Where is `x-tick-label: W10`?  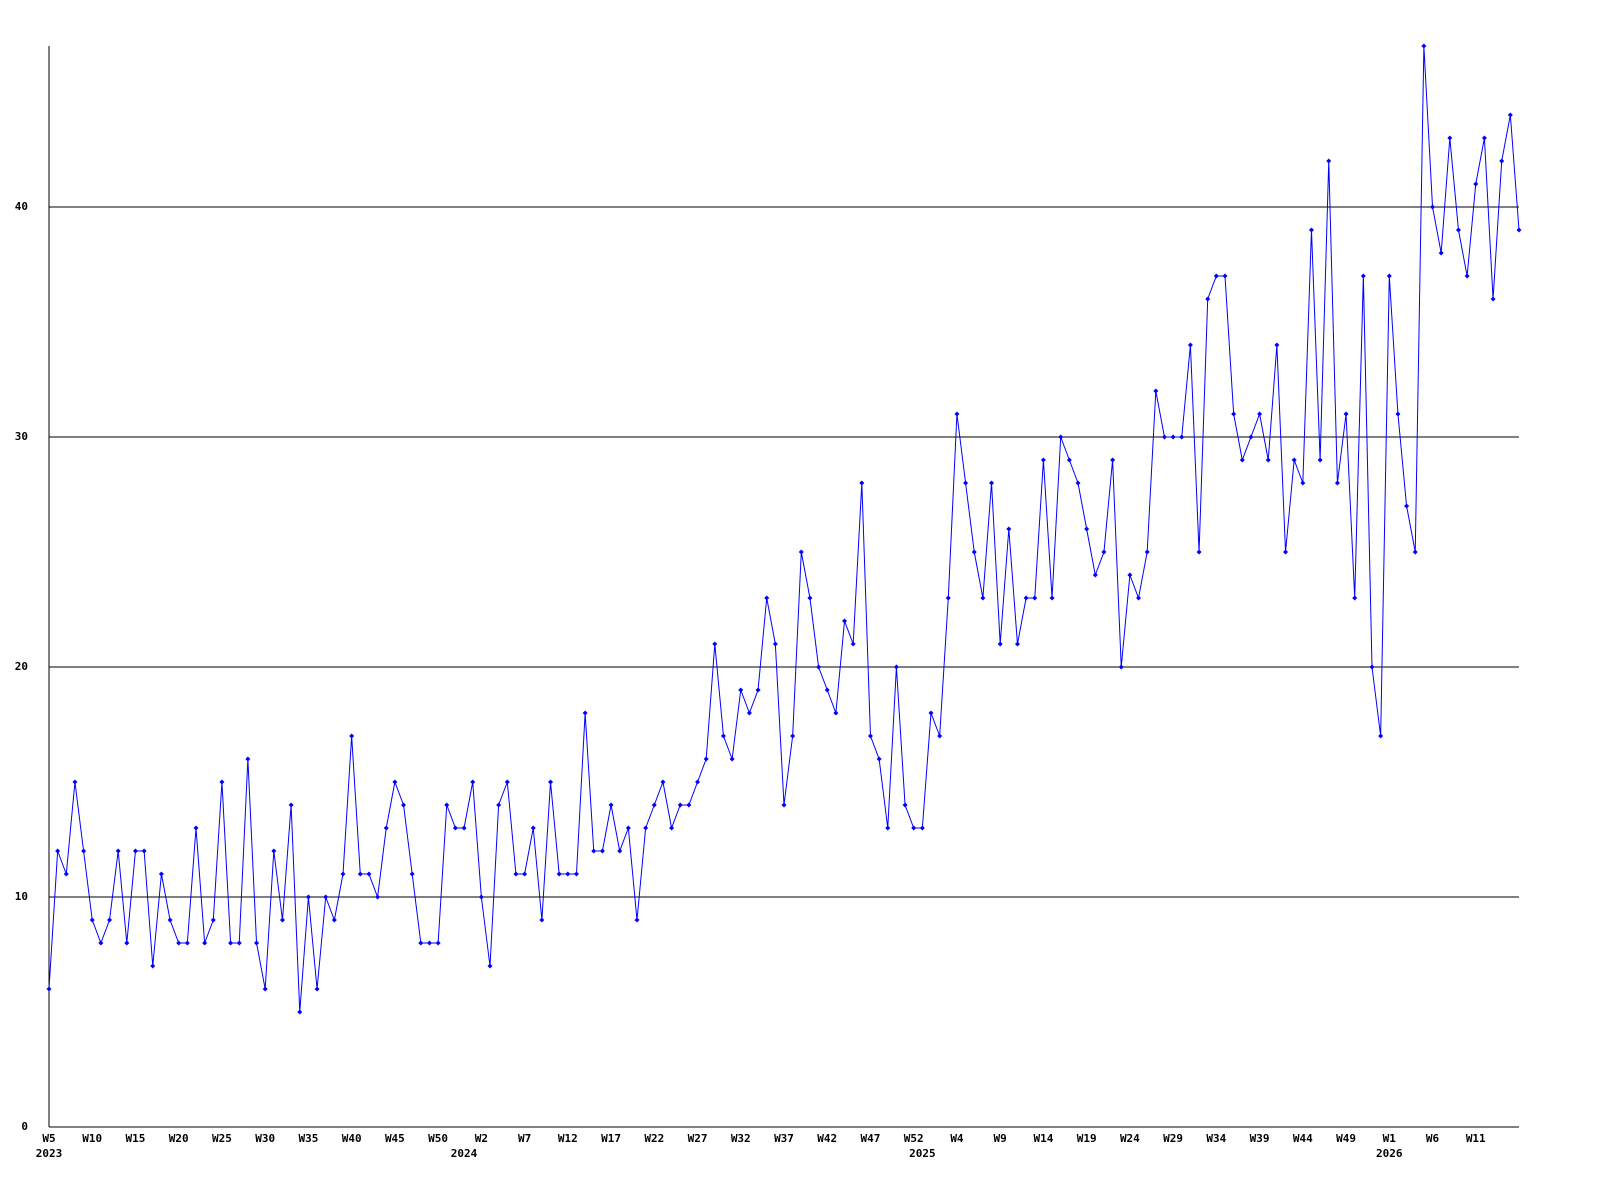
x-tick-label: W10 is located at coordinates (92, 1138).